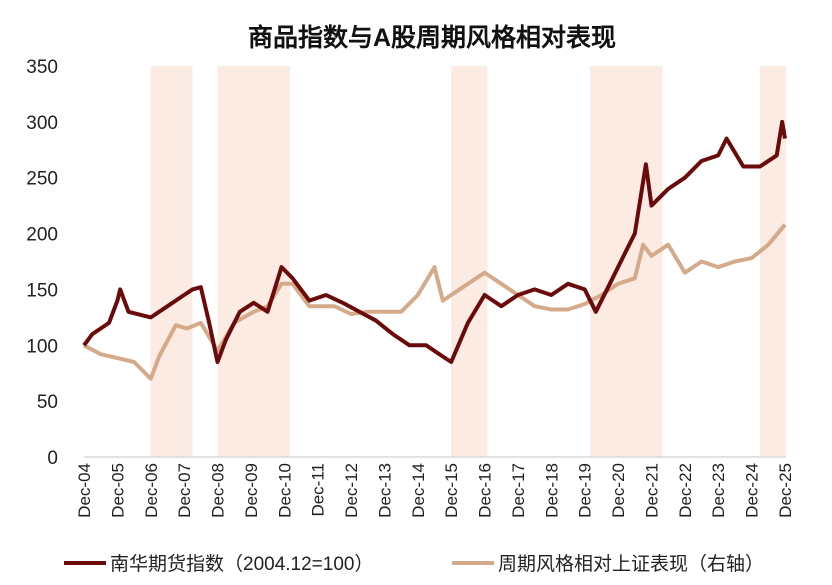 The image size is (832, 585). What do you see at coordinates (351, 490) in the screenshot?
I see `x-tick-label: Dec-12` at bounding box center [351, 490].